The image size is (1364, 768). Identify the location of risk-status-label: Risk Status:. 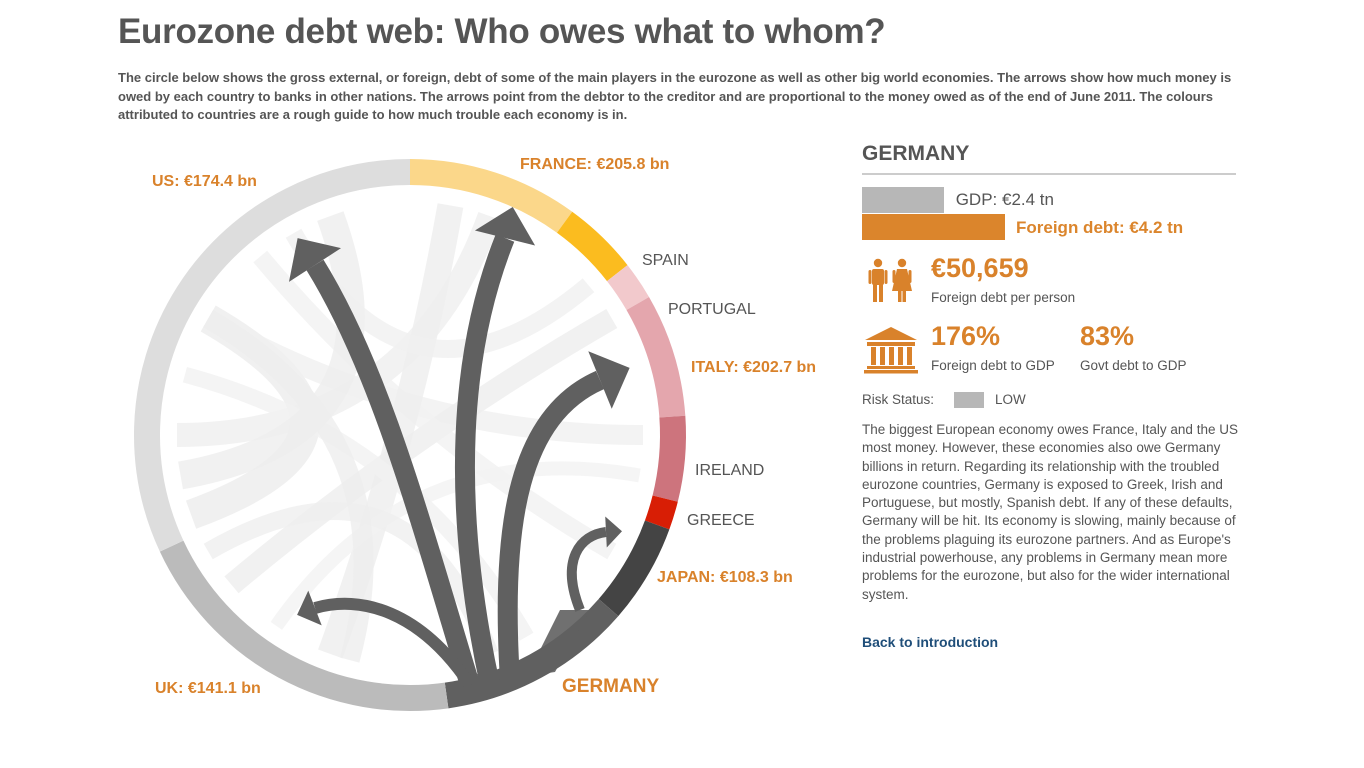
(898, 399).